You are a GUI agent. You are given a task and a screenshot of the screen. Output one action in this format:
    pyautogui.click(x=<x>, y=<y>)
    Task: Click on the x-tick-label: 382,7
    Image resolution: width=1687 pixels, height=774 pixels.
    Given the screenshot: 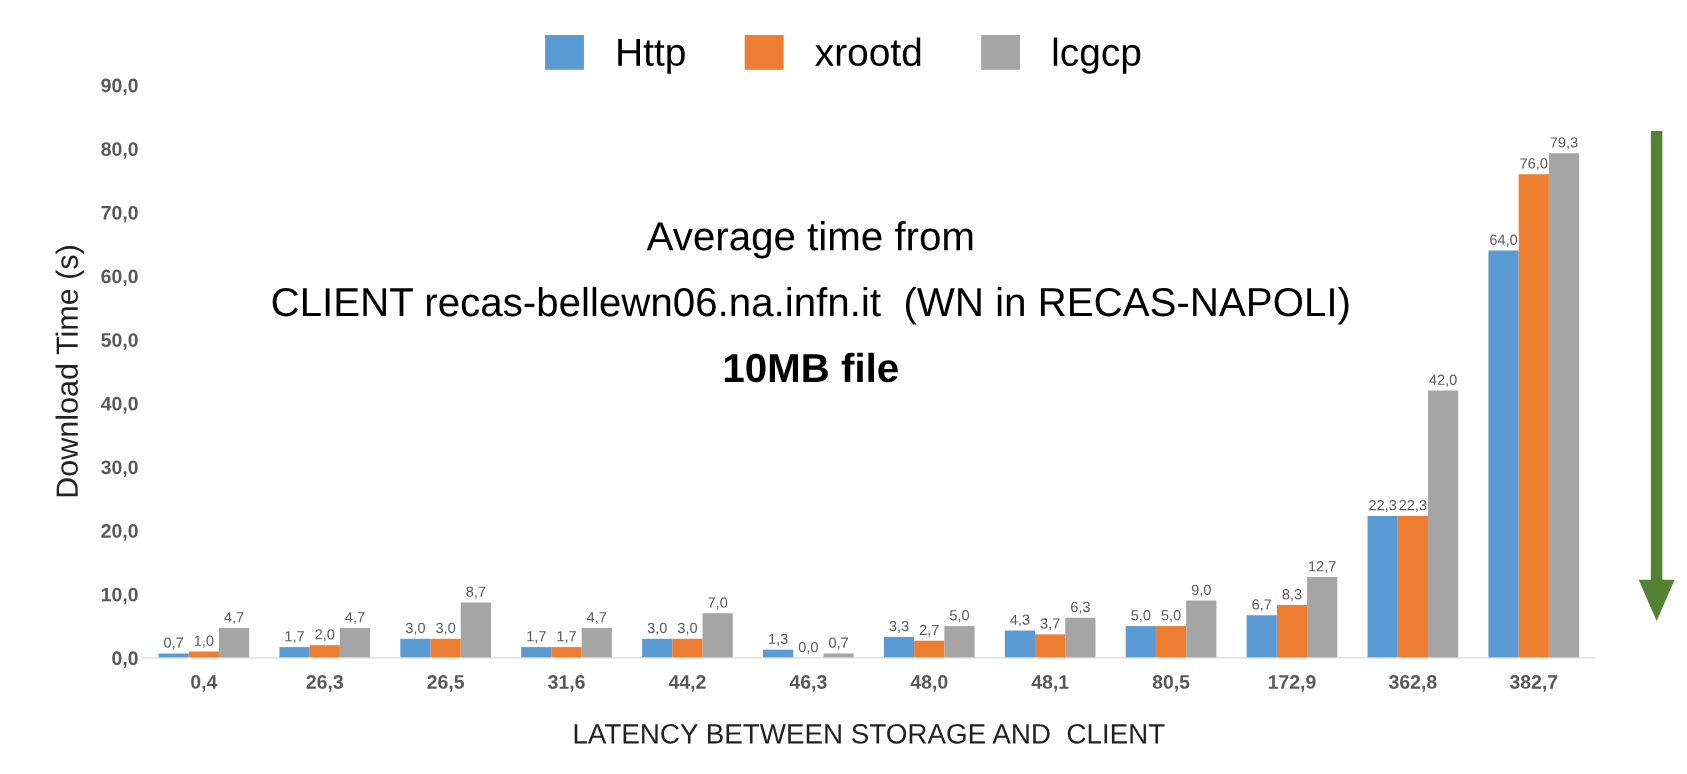 What is the action you would take?
    pyautogui.click(x=1533, y=683)
    